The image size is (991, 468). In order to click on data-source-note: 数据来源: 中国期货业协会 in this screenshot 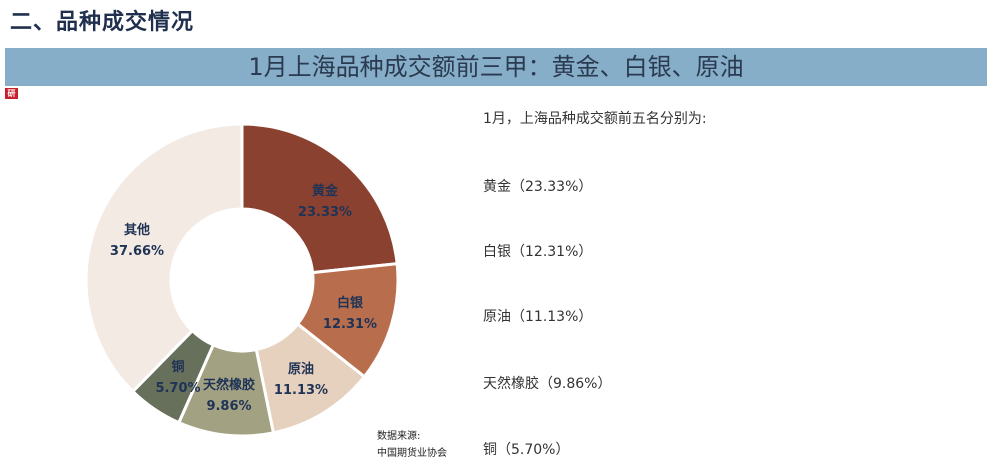, I will do `click(412, 445)`.